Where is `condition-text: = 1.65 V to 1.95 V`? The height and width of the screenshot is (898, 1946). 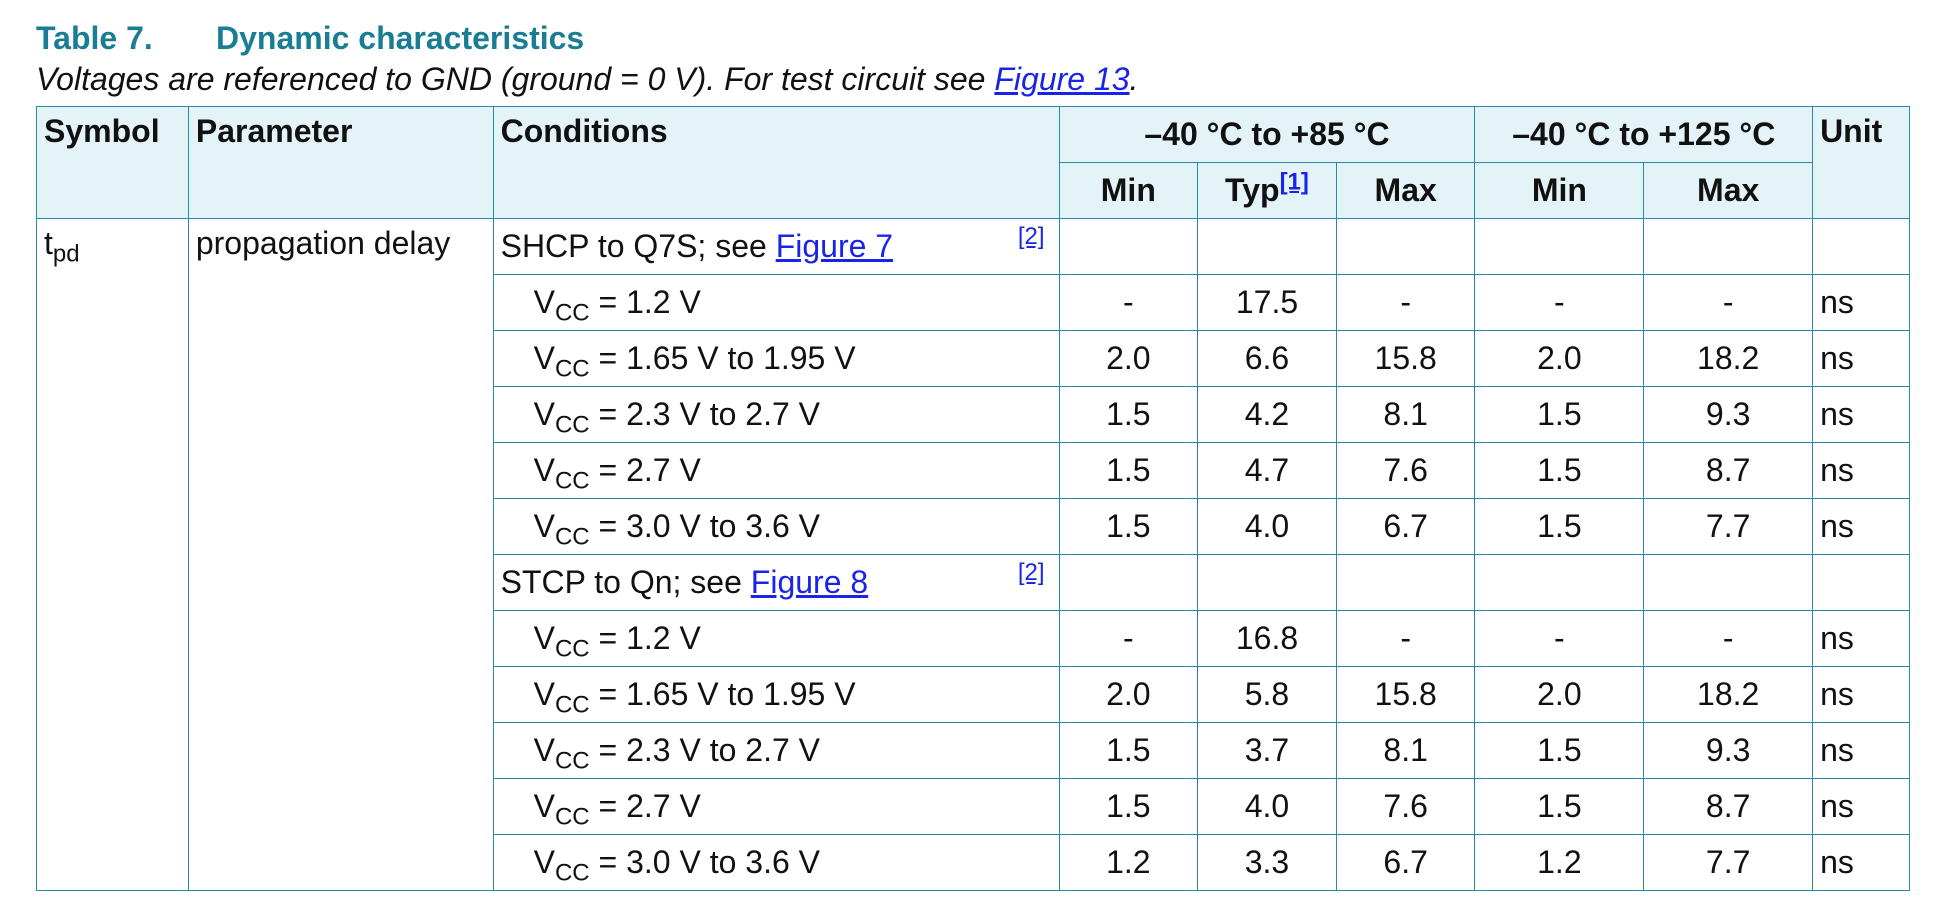
condition-text: = 1.65 V to 1.95 V is located at coordinates (722, 694).